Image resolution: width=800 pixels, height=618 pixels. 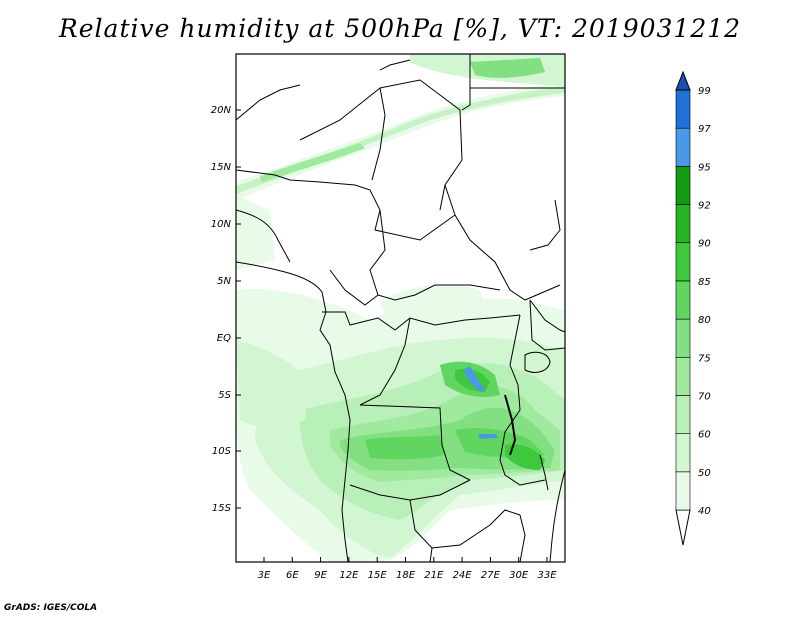 I want to click on coastline-west, so click(x=293, y=412).